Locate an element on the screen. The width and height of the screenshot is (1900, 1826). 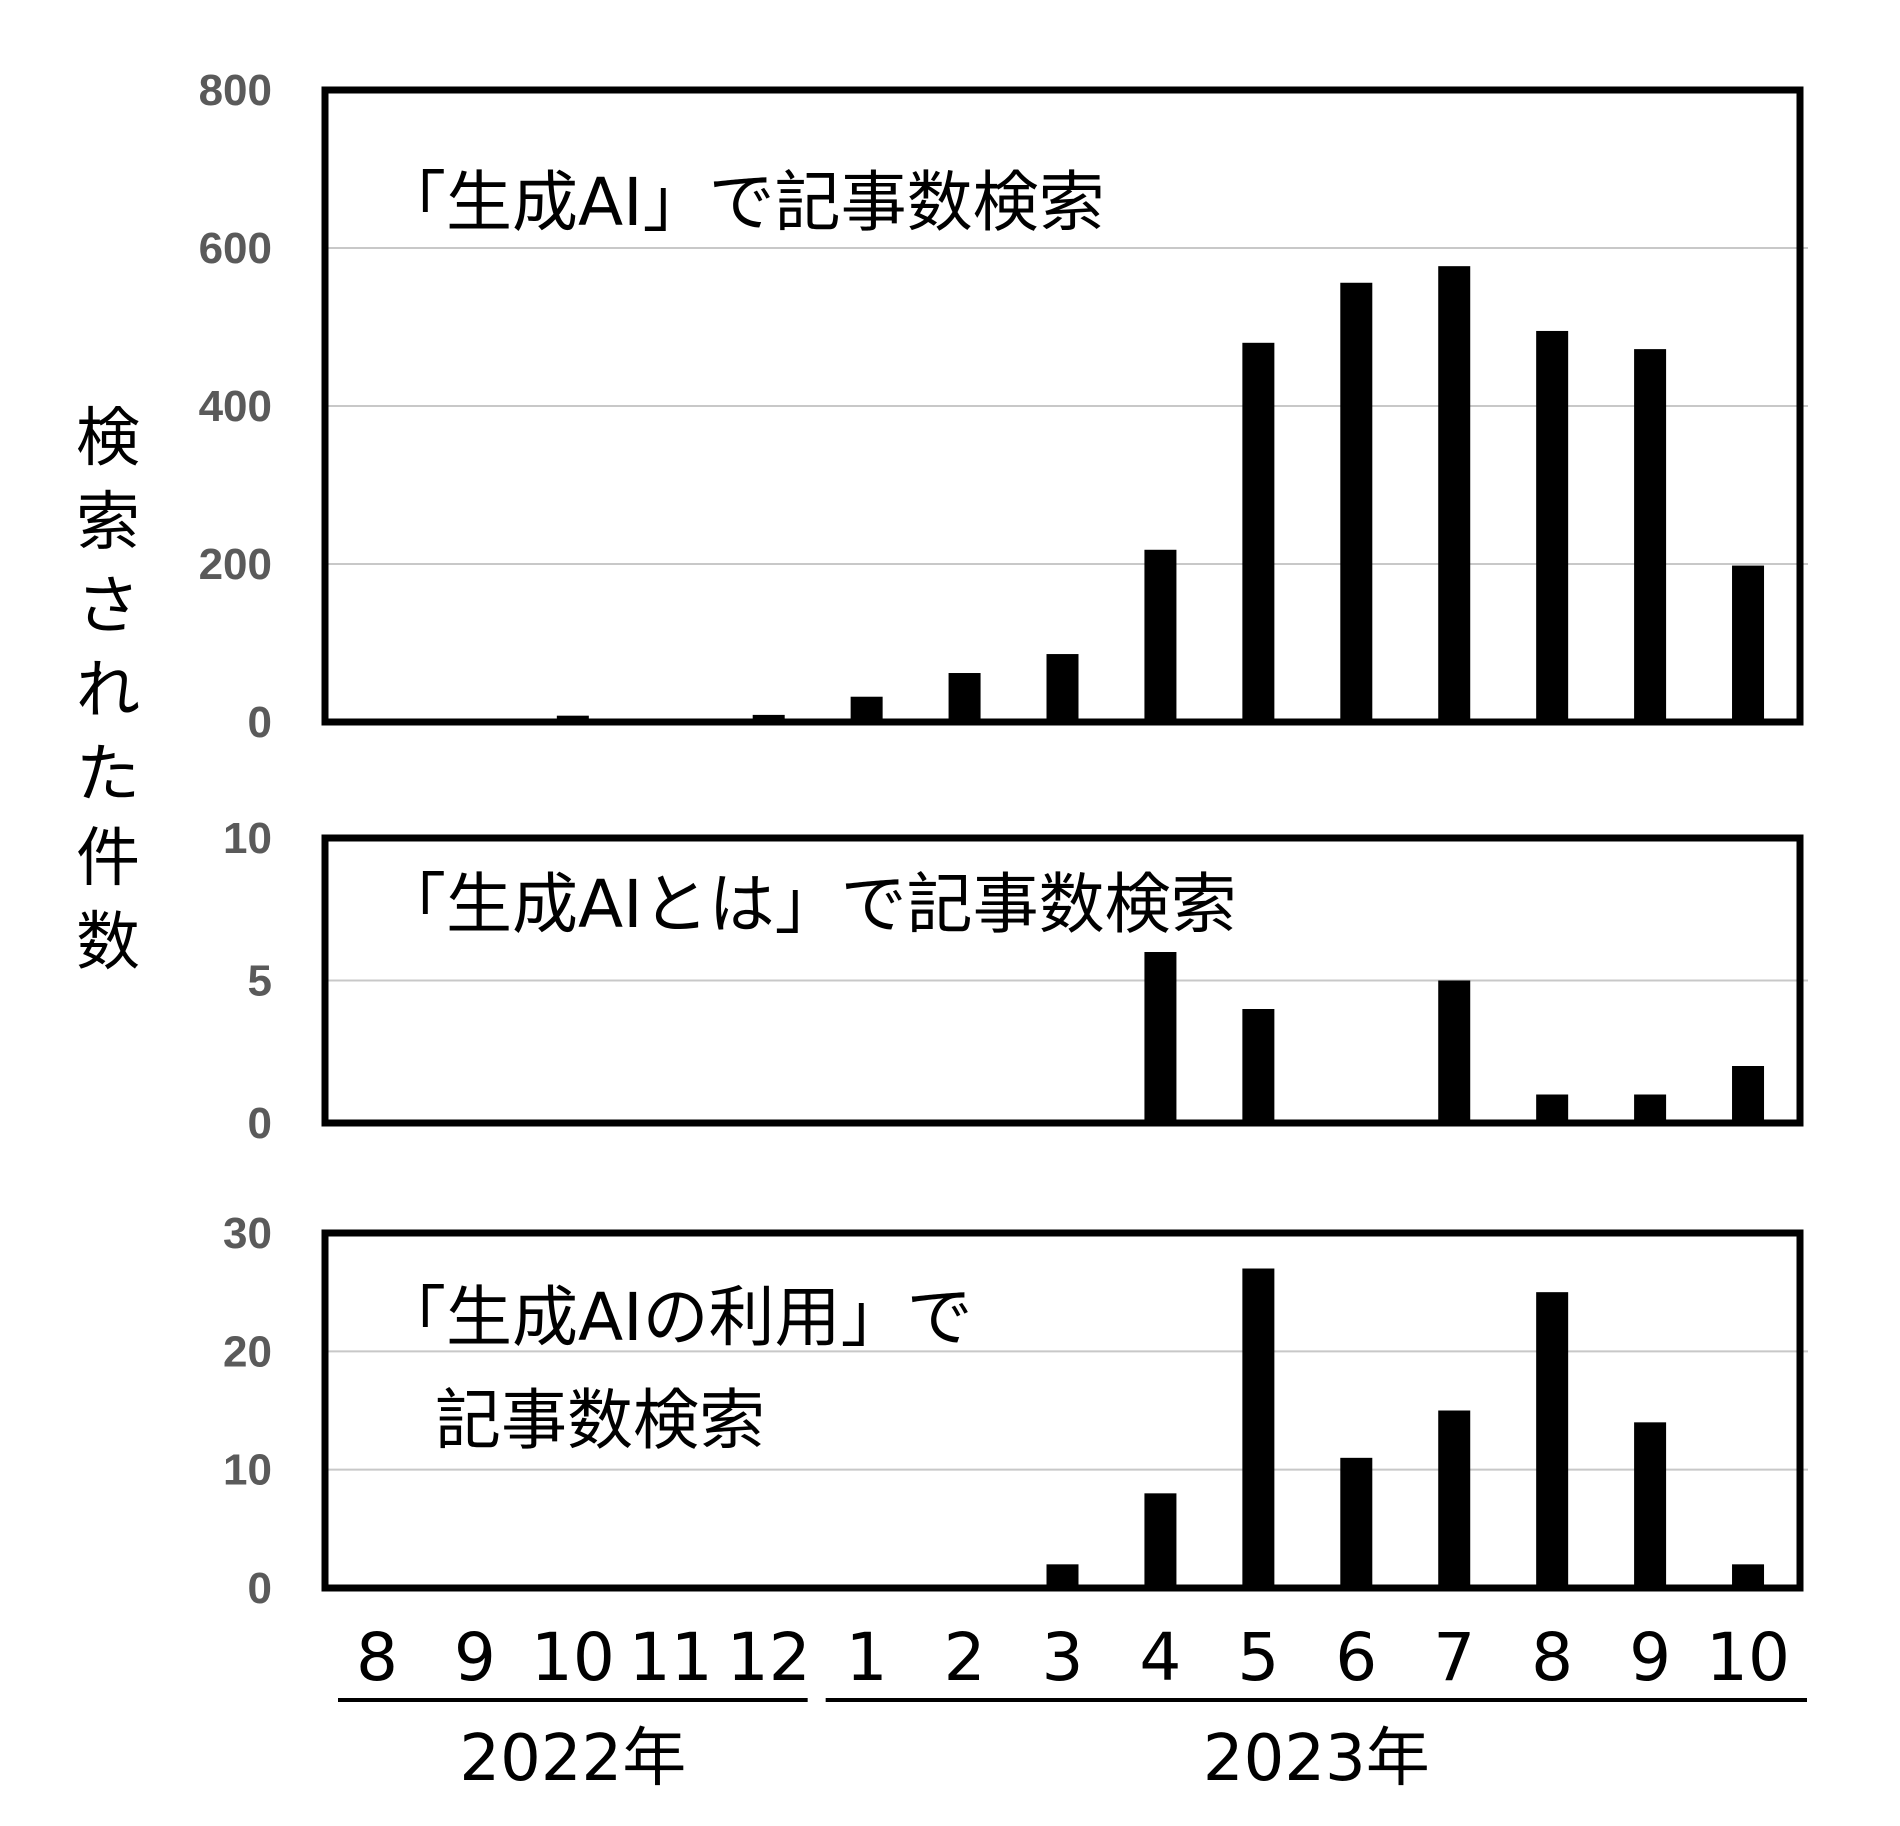
panel-title: 記事数検索 is located at coordinates (600, 1420).